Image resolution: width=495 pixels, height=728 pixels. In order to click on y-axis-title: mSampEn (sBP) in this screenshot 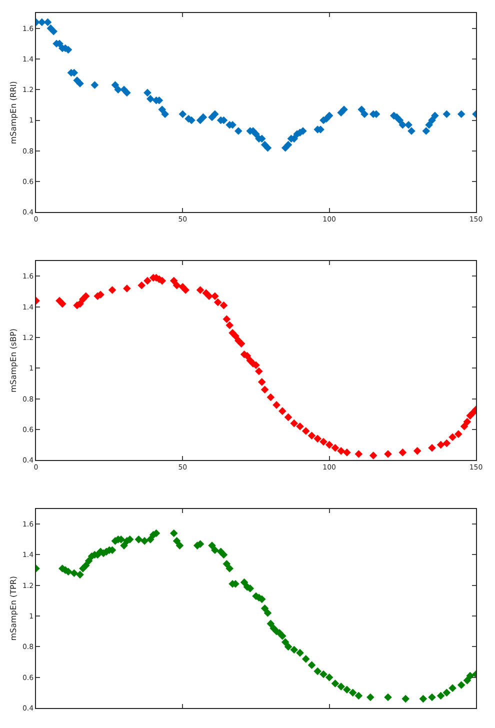, I will do `click(13, 360)`.